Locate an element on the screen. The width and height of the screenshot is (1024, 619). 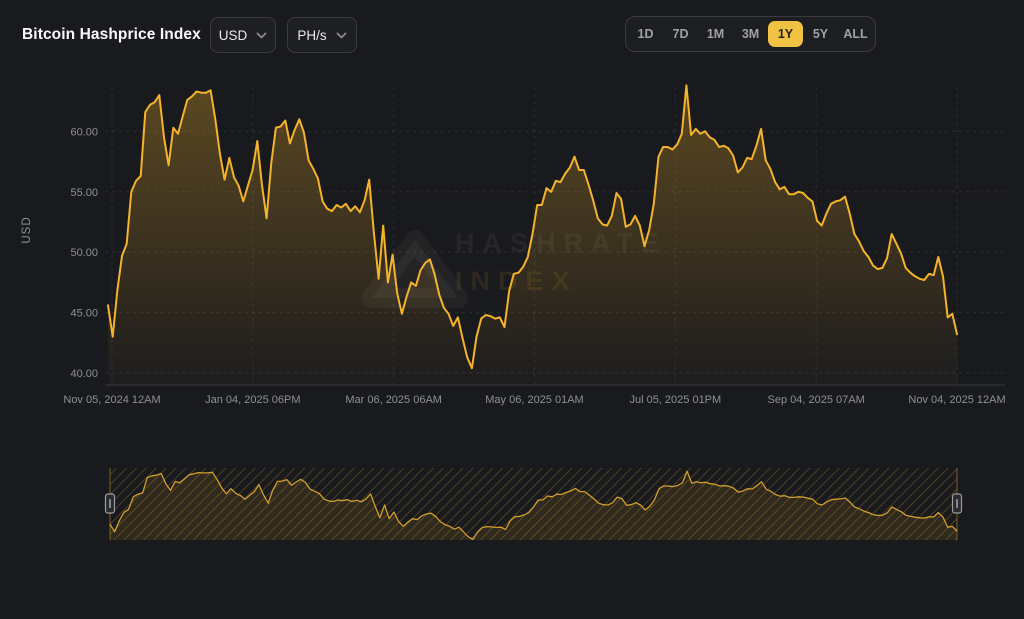
y-axis-tick-label: 60.00 is located at coordinates (84, 132).